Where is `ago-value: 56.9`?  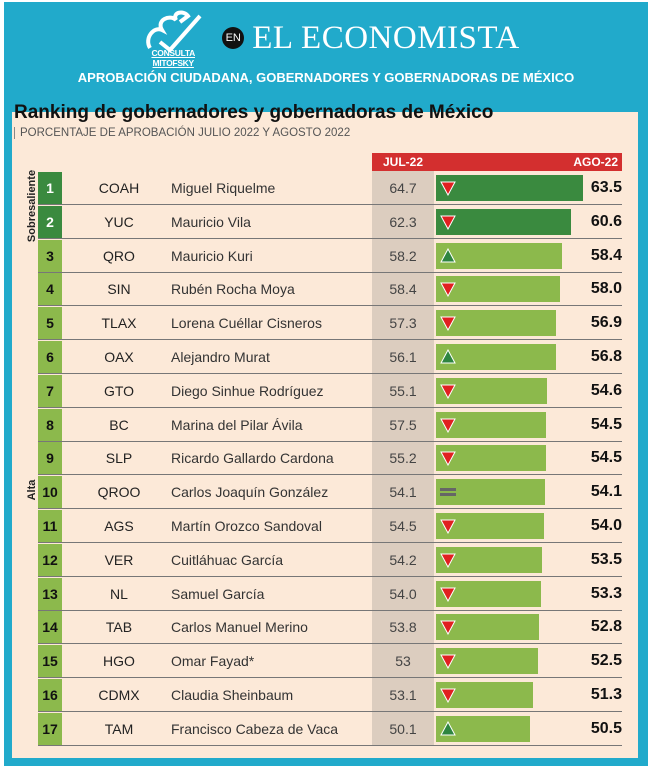
ago-value: 56.9 is located at coordinates (606, 323).